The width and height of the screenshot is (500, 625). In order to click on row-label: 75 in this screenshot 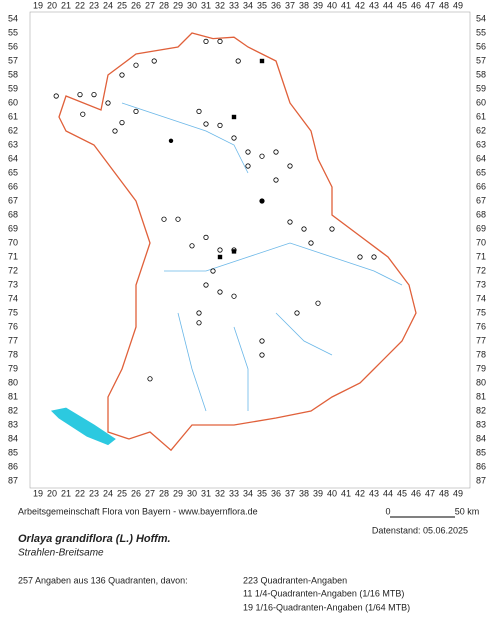, I will do `click(13, 312)`.